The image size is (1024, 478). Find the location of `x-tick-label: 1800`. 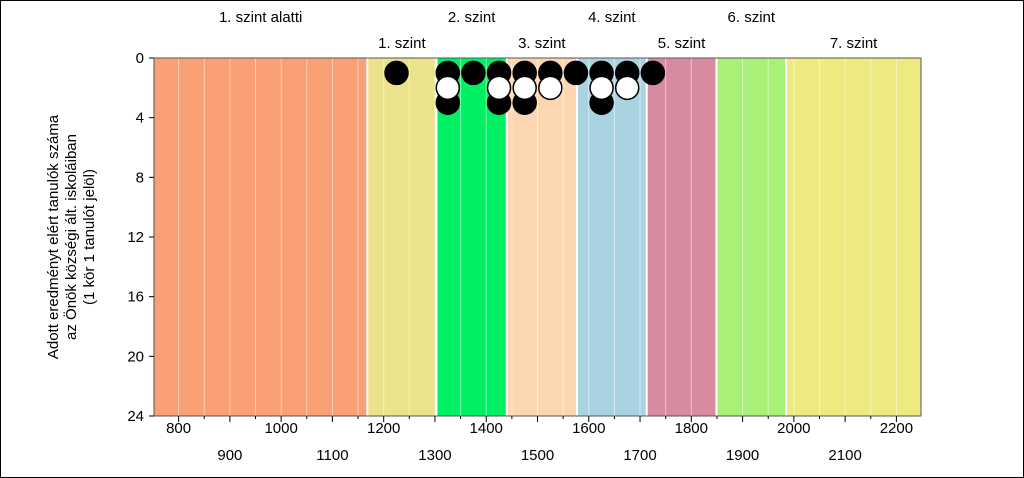

x-tick-label: 1800 is located at coordinates (691, 428).